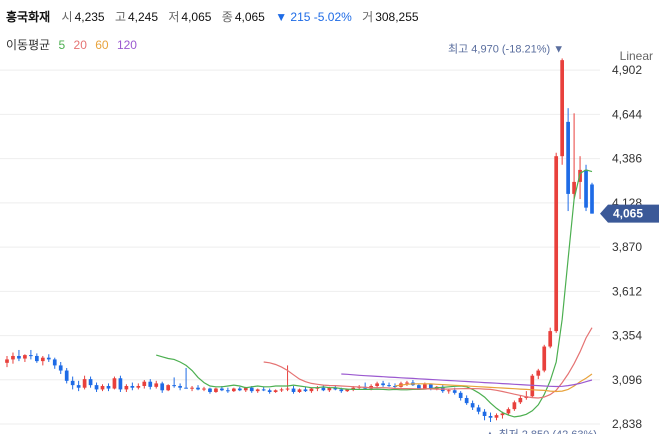  What do you see at coordinates (28, 17) in the screenshot?
I see `stock-name: 흥국화재` at bounding box center [28, 17].